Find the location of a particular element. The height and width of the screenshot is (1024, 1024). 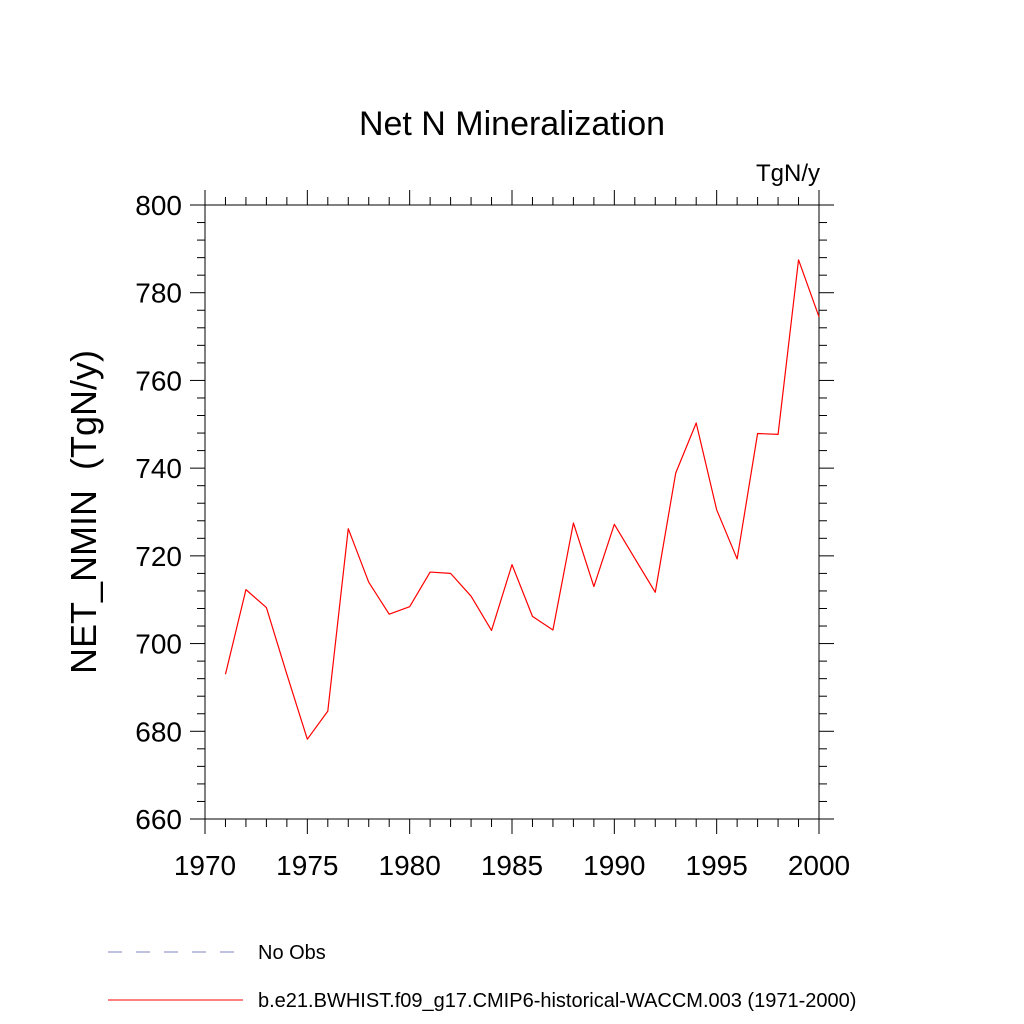

x-tick-label: 1975 is located at coordinates (307, 865).